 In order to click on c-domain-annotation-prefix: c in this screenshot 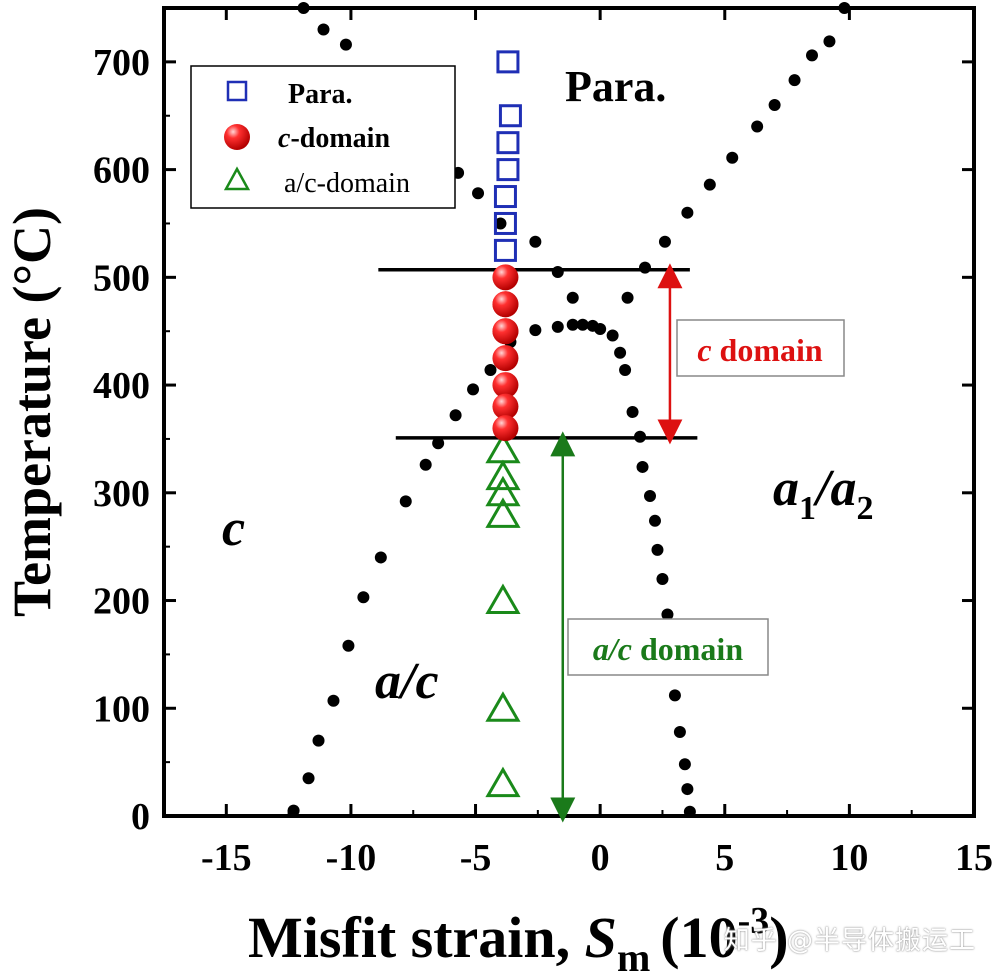, I will do `click(704, 350)`.